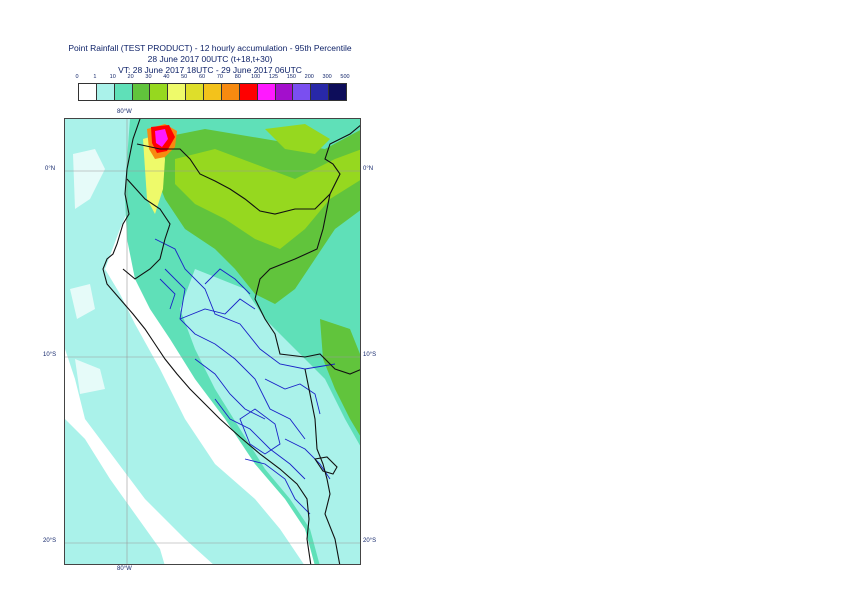  Describe the element at coordinates (130, 77) in the screenshot. I see `legend-label: 20` at that location.